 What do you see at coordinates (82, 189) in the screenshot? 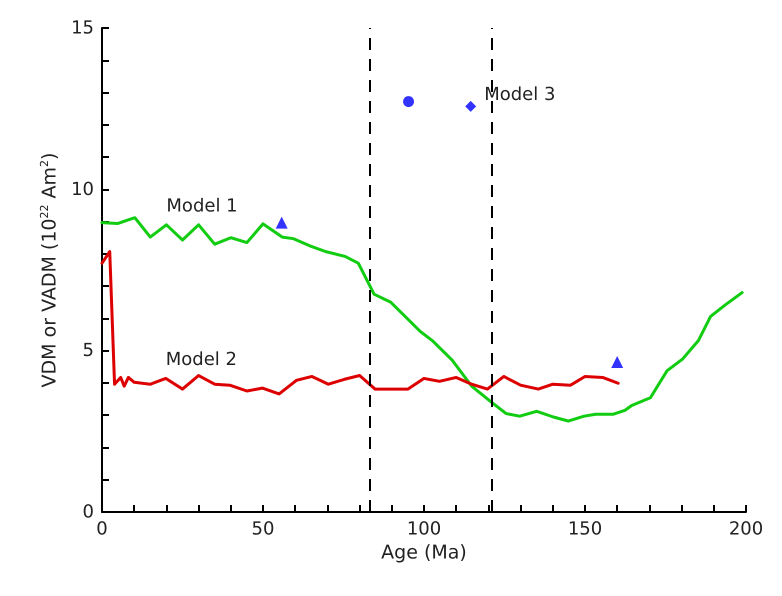
I see `y-tick-label: 10` at bounding box center [82, 189].